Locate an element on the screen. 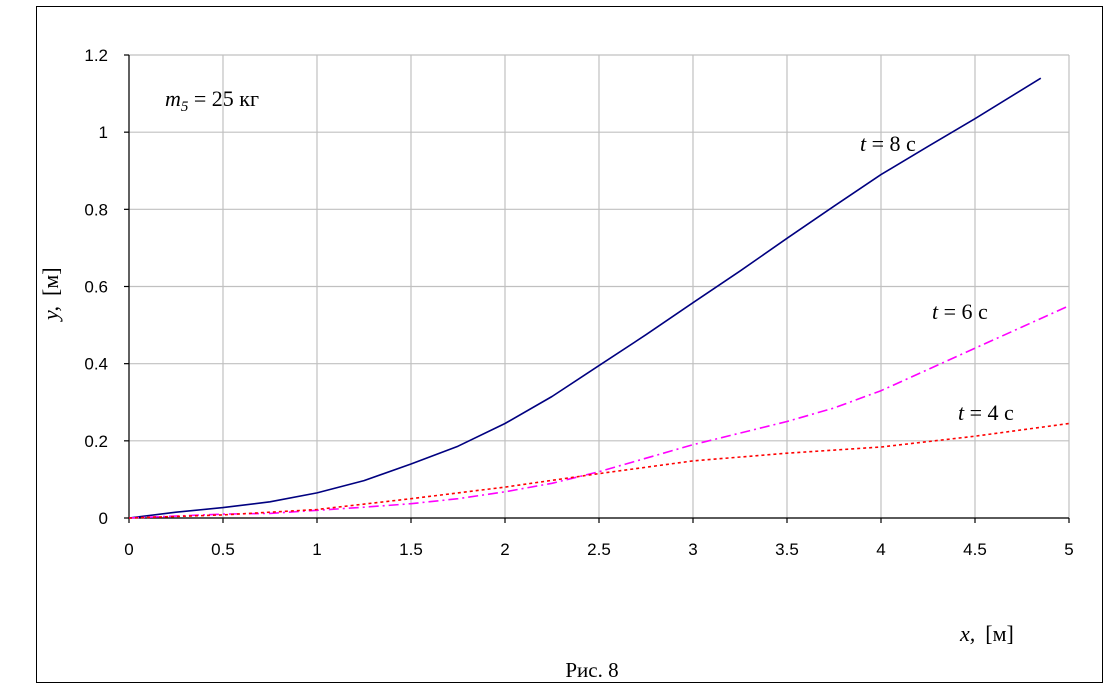 The image size is (1104, 684). x-tick-label: 1.5 is located at coordinates (411, 549).